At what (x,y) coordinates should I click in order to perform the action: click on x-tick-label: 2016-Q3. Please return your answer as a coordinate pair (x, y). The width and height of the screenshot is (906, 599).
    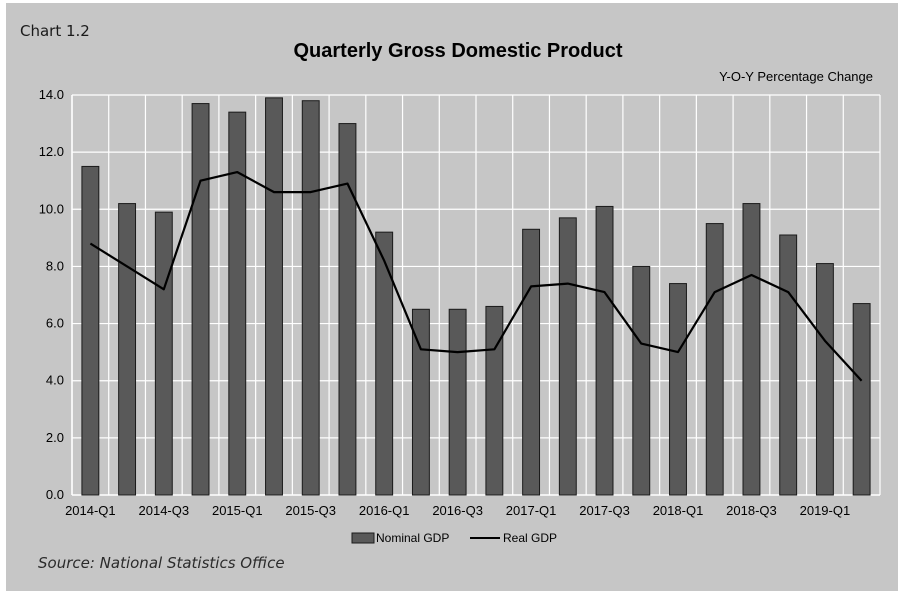
    Looking at the image, I should click on (457, 510).